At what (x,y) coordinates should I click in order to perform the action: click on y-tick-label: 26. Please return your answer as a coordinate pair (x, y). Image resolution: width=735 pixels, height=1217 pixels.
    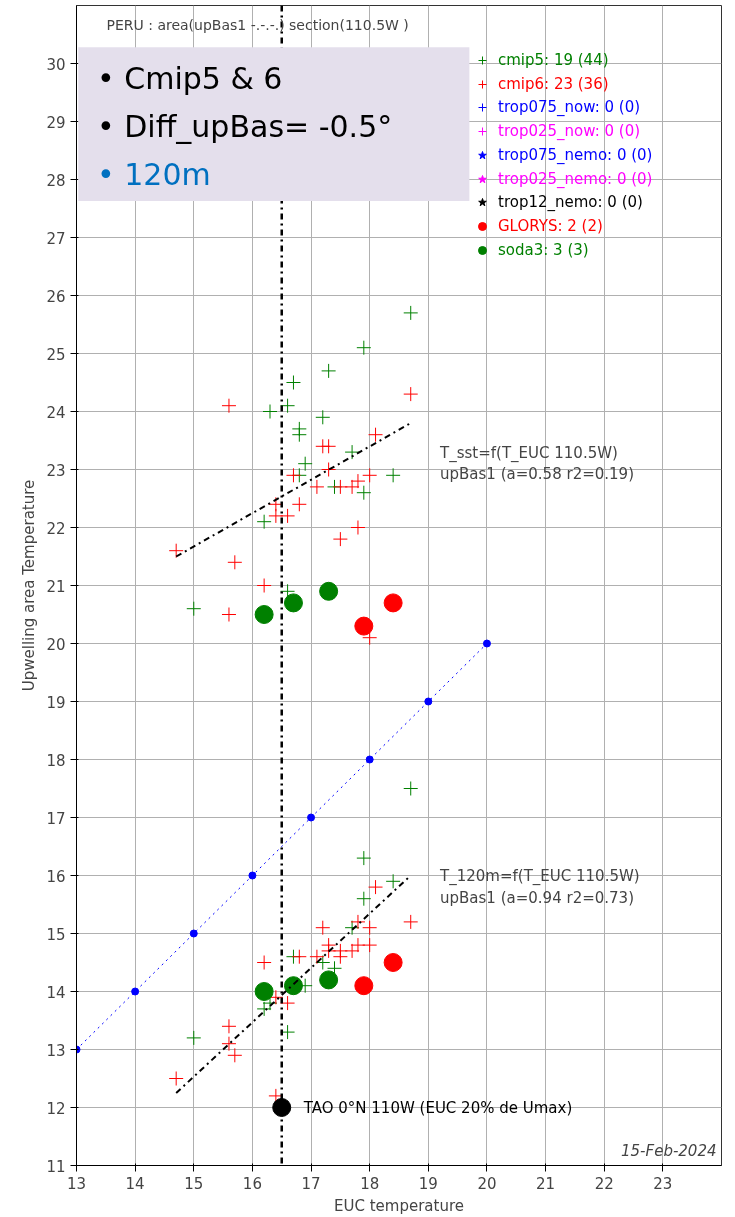
    Looking at the image, I should click on (56, 296).